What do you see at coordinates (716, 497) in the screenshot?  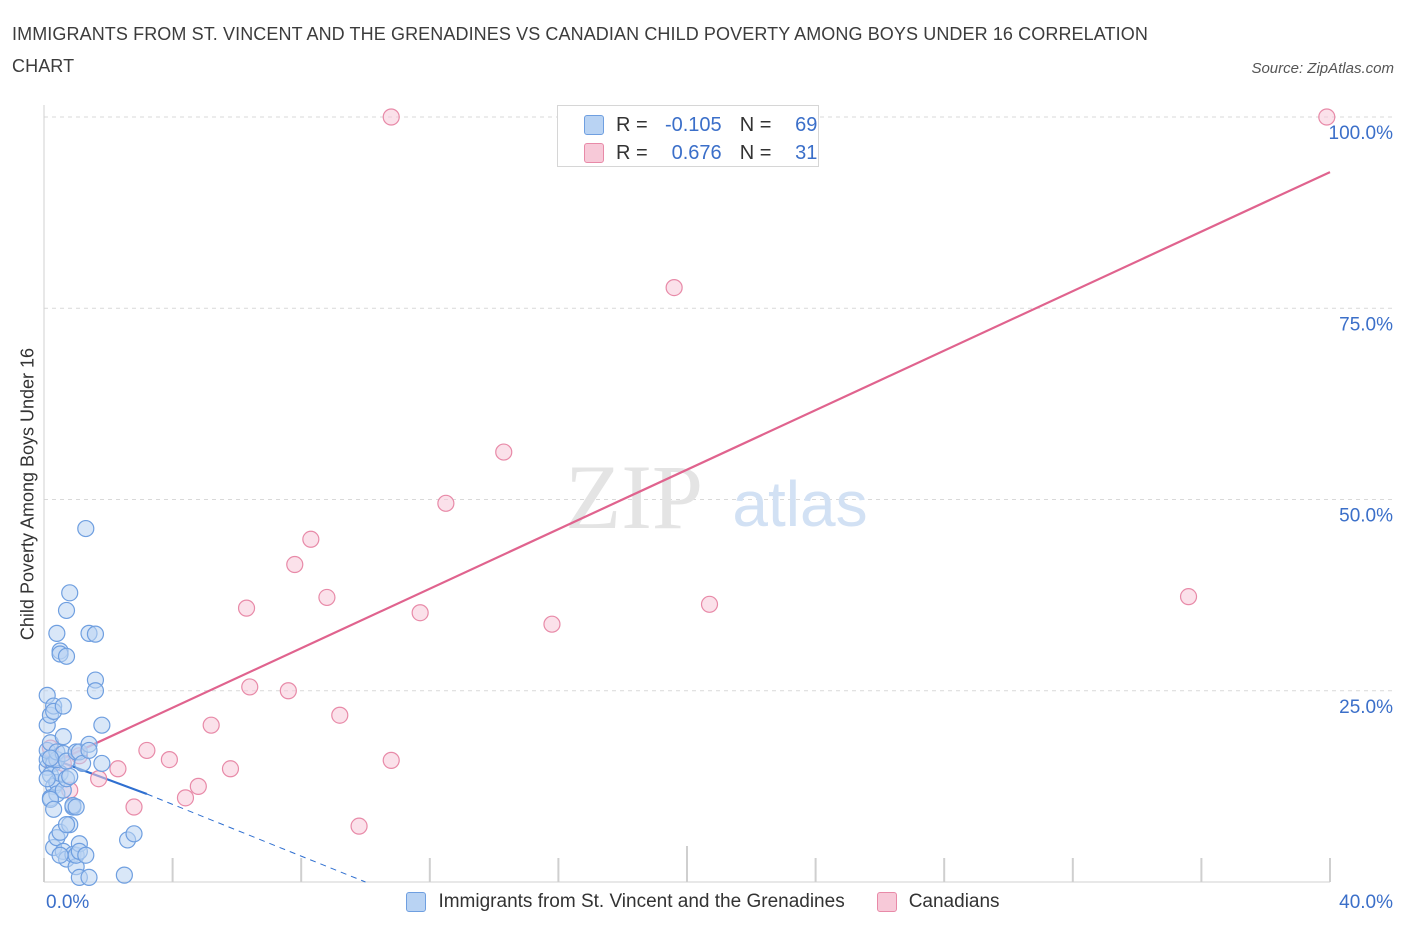 I see `watermark: ZIP atlas` at bounding box center [716, 497].